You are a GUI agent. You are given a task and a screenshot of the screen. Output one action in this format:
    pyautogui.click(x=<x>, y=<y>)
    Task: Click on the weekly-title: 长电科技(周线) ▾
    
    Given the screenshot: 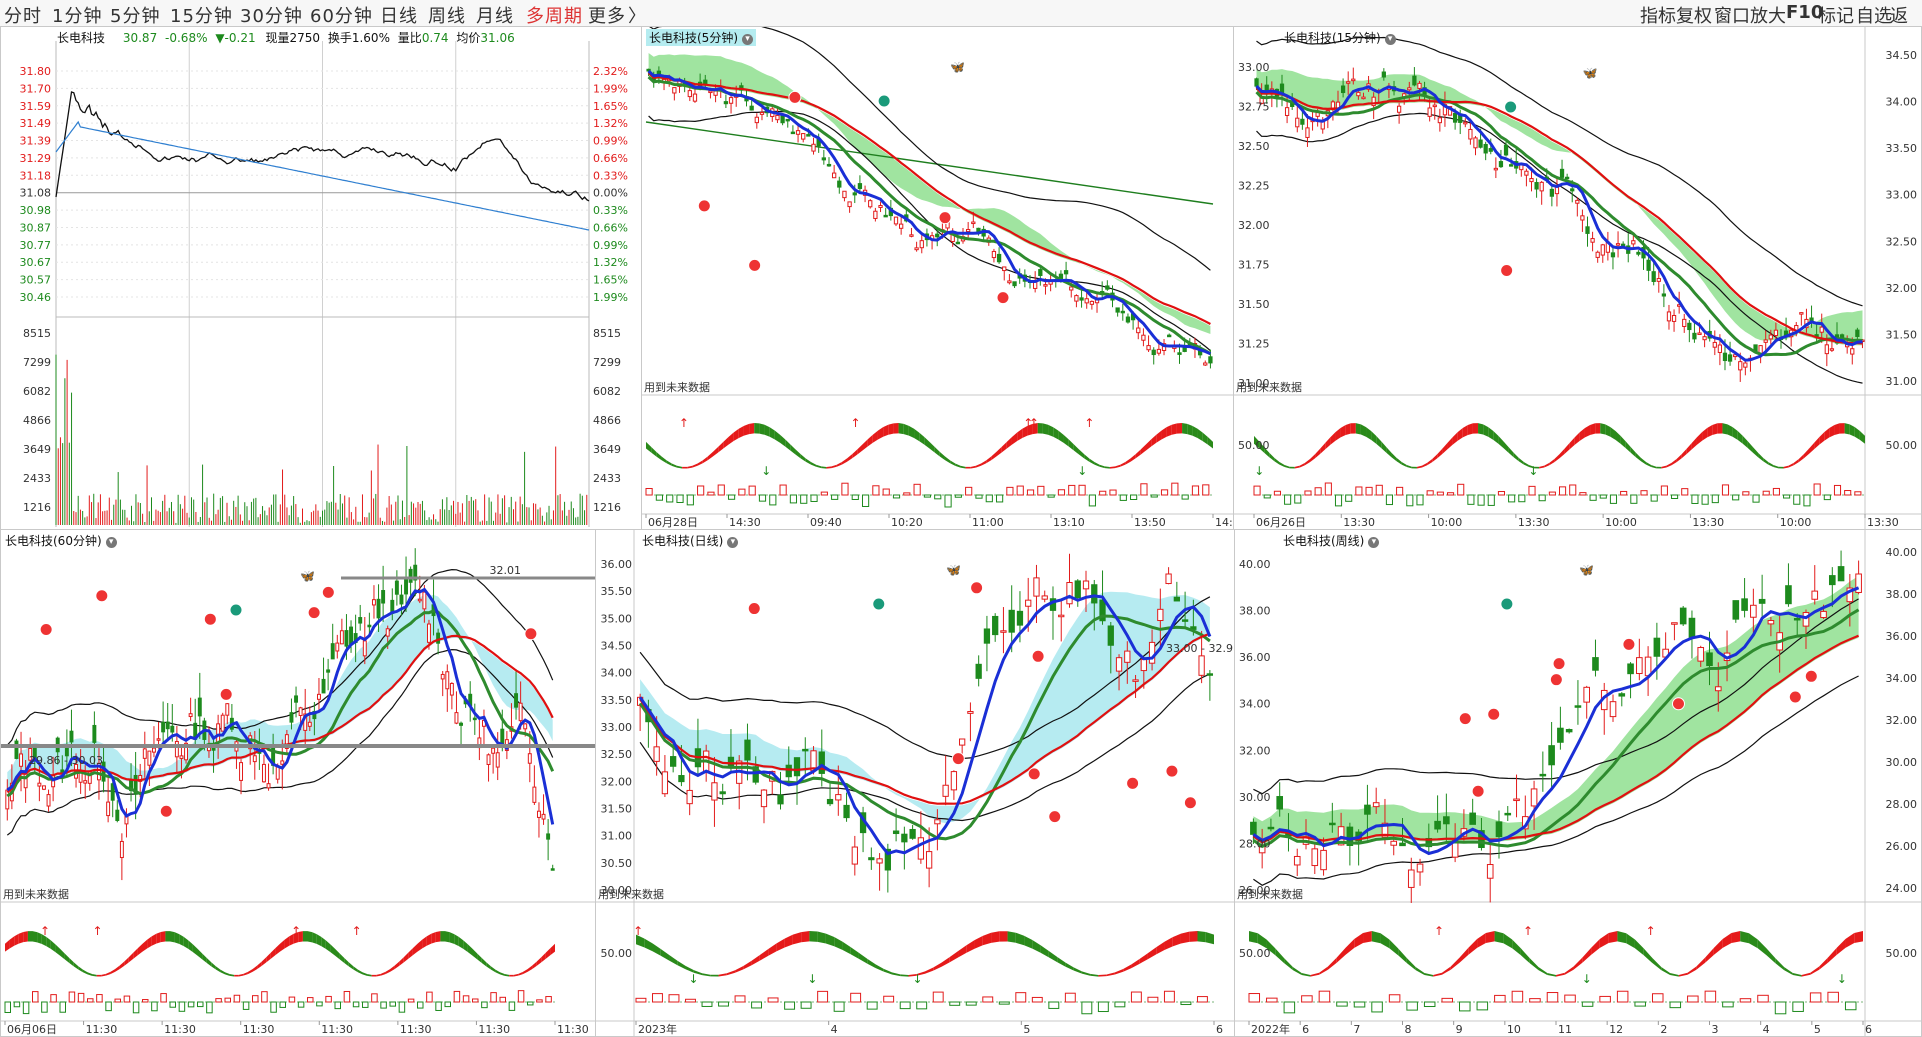 What is the action you would take?
    pyautogui.click(x=1331, y=540)
    